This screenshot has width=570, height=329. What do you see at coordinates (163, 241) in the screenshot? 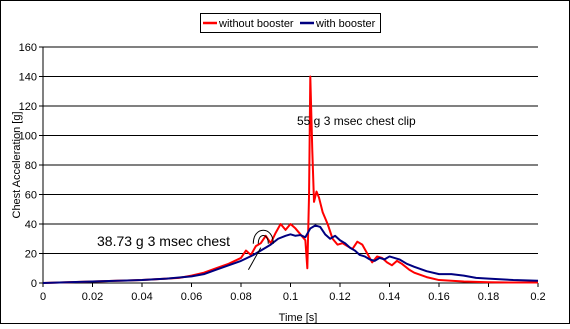
I see `annotation-chest: 38.73 g 3 msec chest` at bounding box center [163, 241].